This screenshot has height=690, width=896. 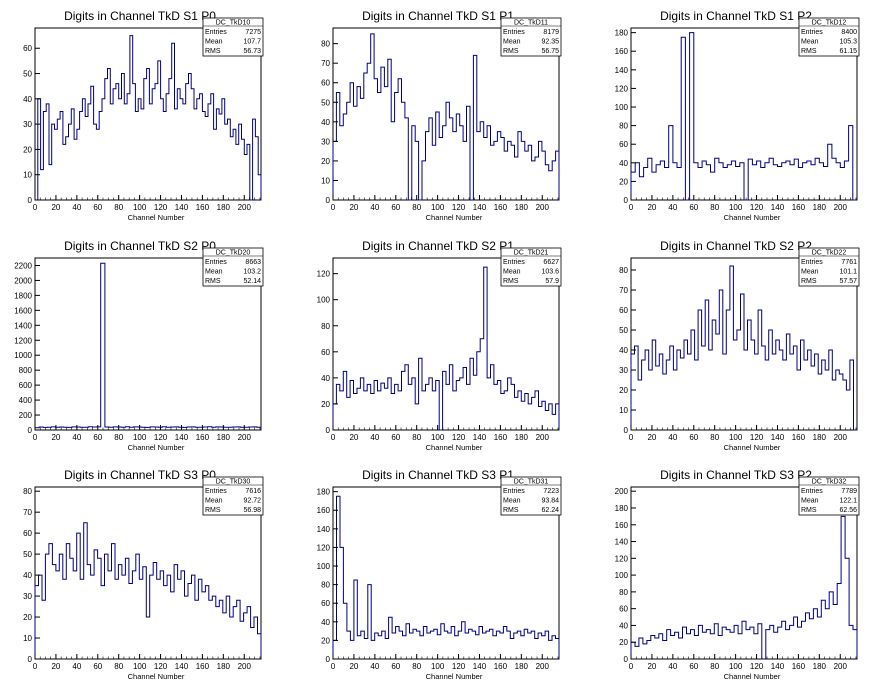 I want to click on y-tick-label: 2000, so click(x=23, y=280).